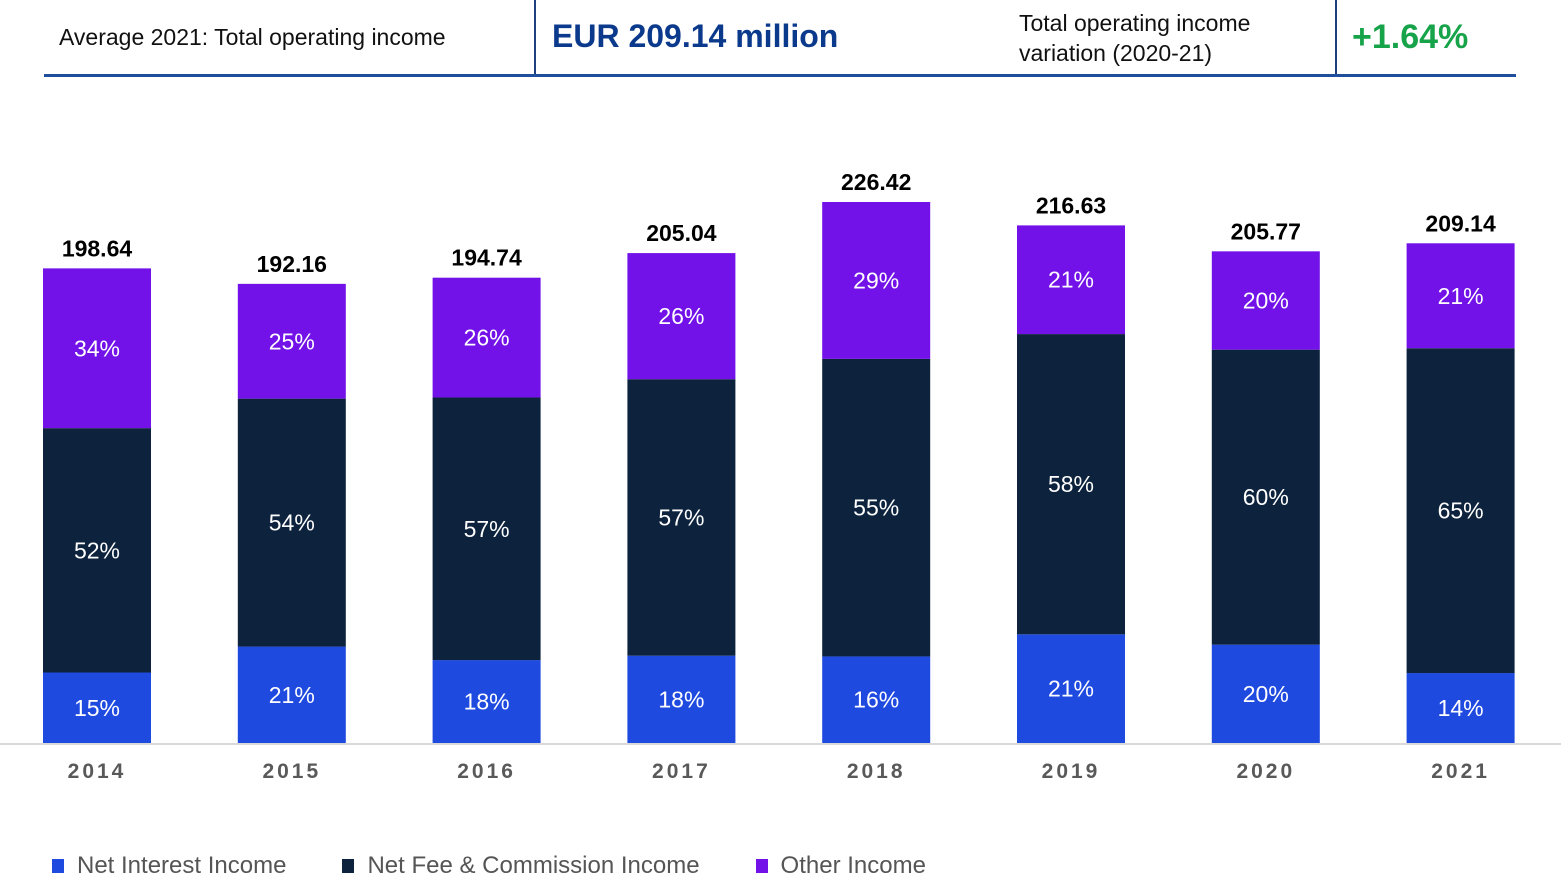  Describe the element at coordinates (1071, 205) in the screenshot. I see `total-label: 216.63` at that location.